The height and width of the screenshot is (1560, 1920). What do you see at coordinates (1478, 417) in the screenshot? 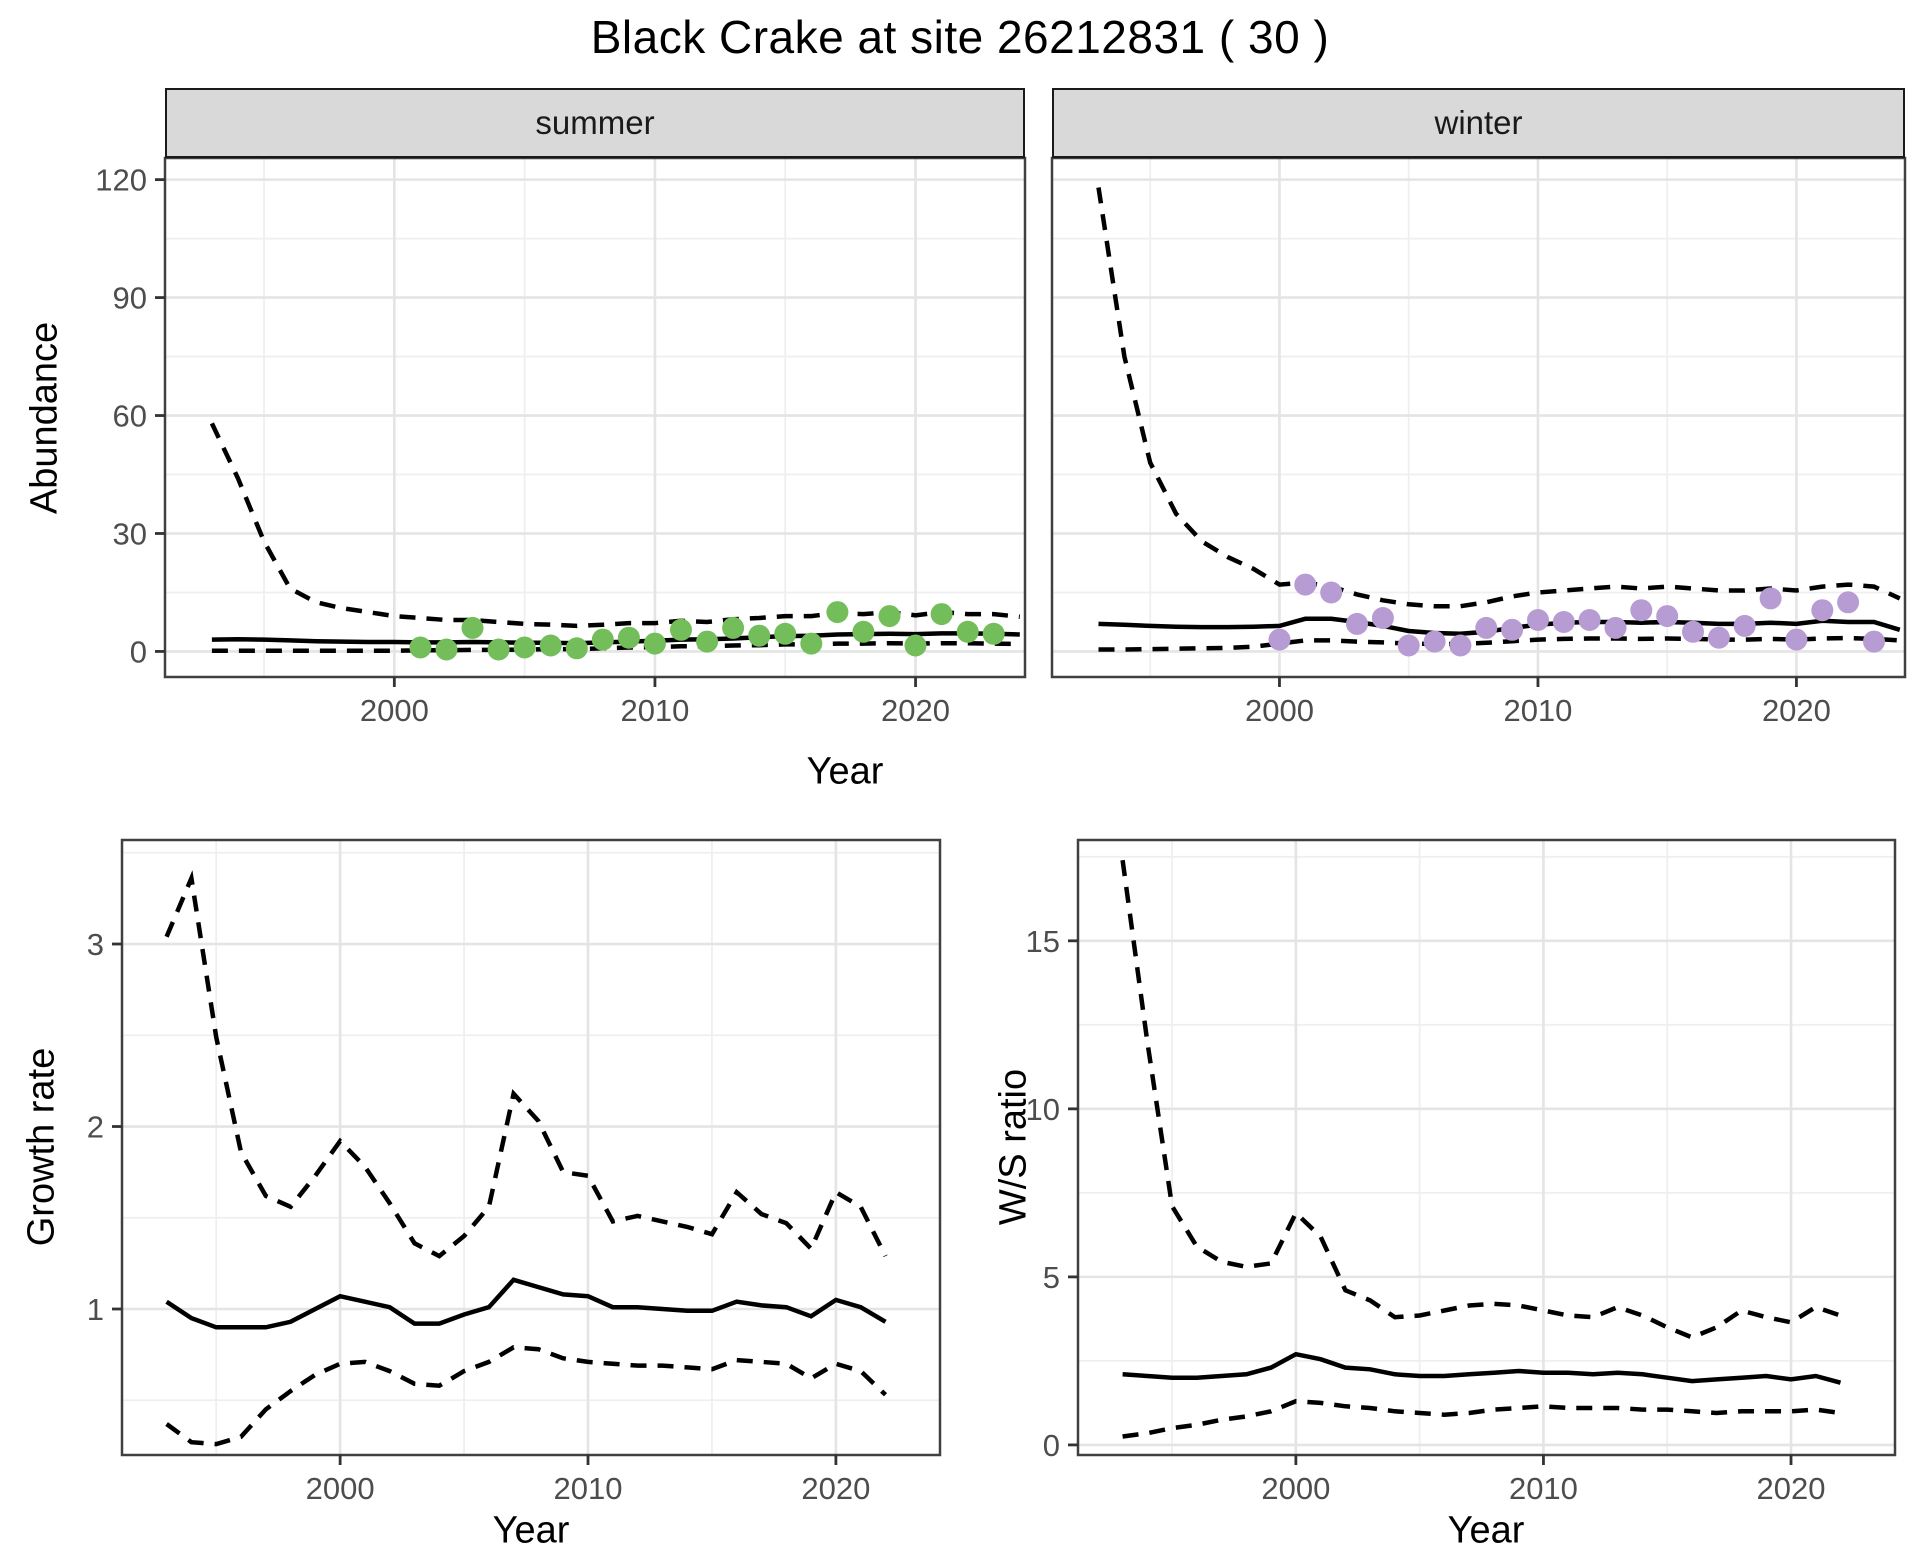
I see `gridlines` at bounding box center [1478, 417].